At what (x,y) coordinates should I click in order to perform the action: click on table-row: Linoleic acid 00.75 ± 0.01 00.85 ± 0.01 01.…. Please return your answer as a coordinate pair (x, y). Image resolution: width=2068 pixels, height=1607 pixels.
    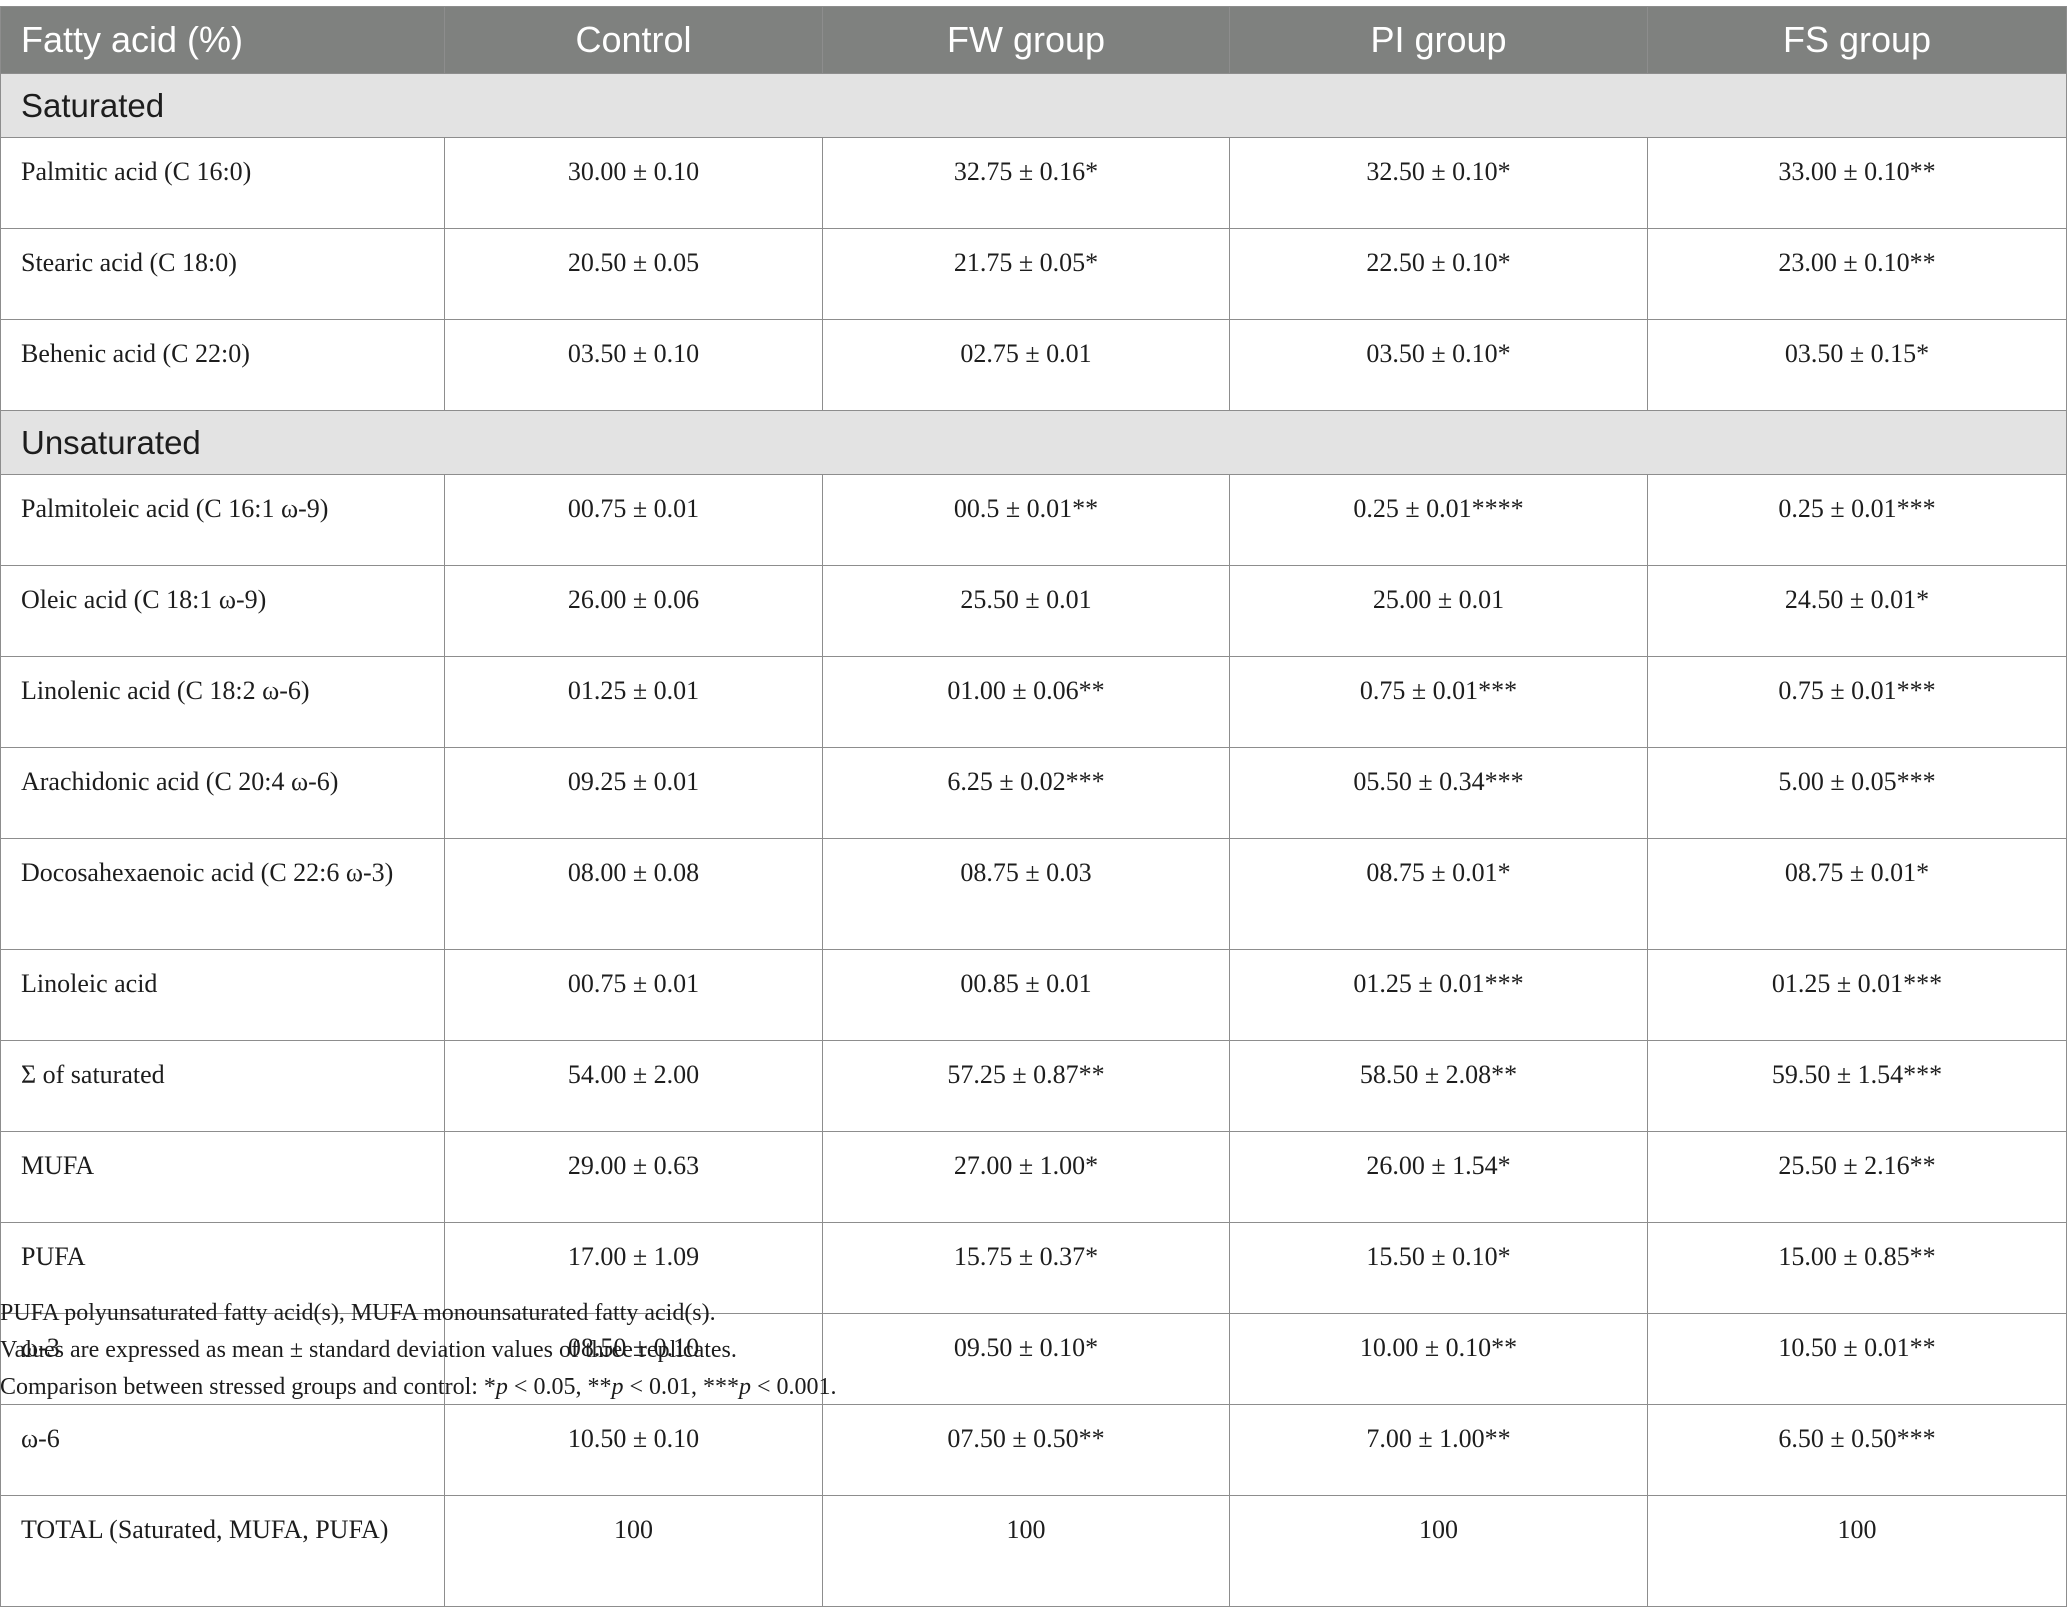
    Looking at the image, I should click on (1033, 995).